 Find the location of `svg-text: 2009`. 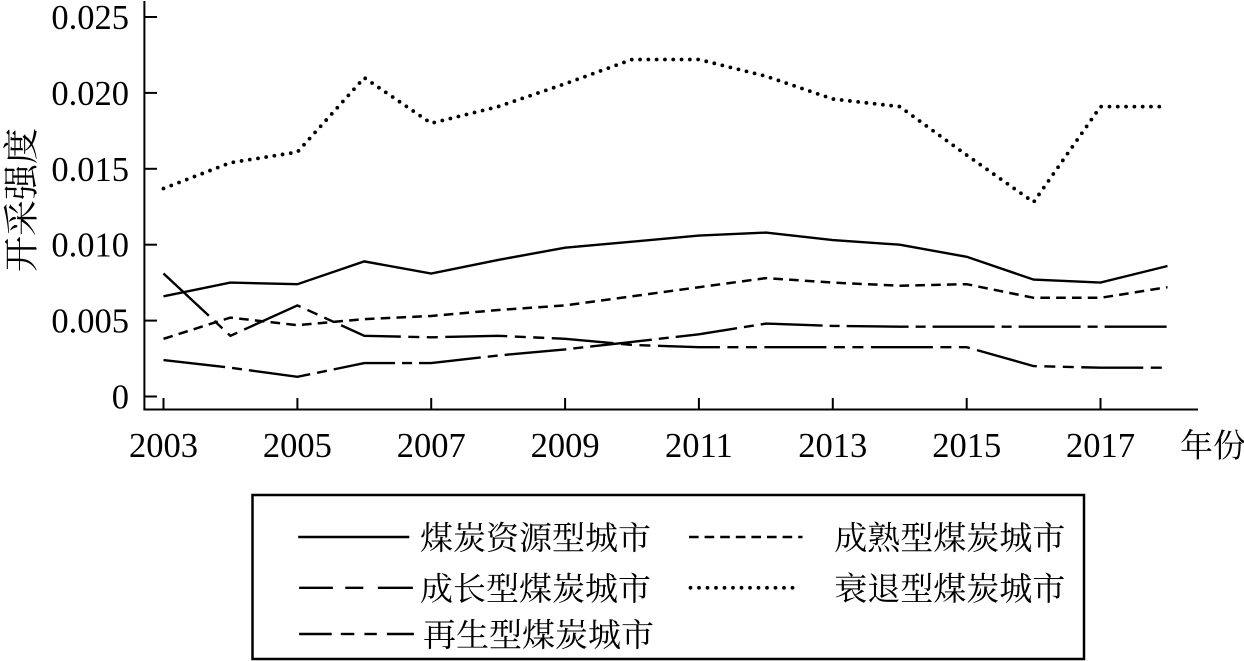

svg-text: 2009 is located at coordinates (565, 446).